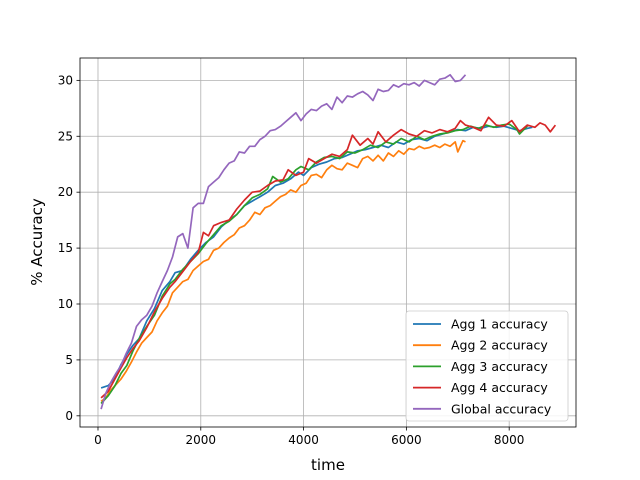 This screenshot has width=640, height=480. I want to click on legend-label-1: Agg 1 accuracy, so click(499, 324).